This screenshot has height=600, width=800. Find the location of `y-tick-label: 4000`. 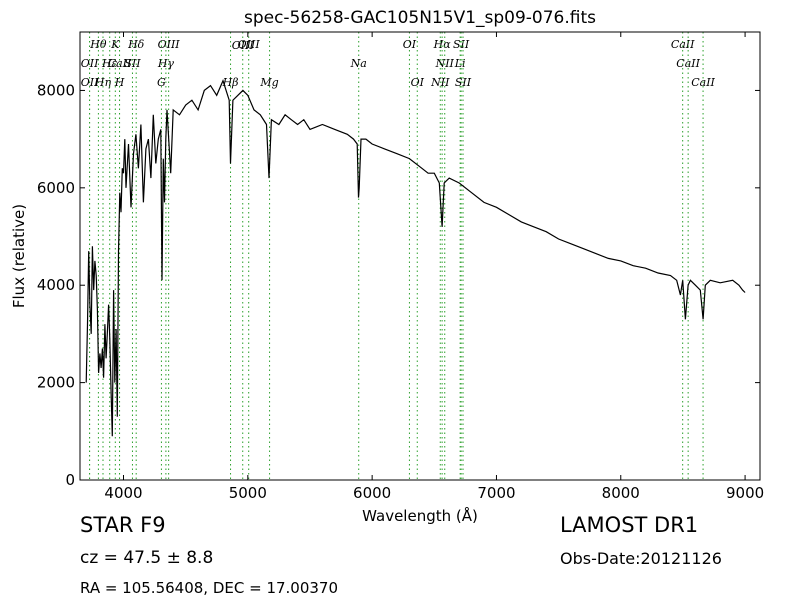

y-tick-label: 4000 is located at coordinates (56, 285).